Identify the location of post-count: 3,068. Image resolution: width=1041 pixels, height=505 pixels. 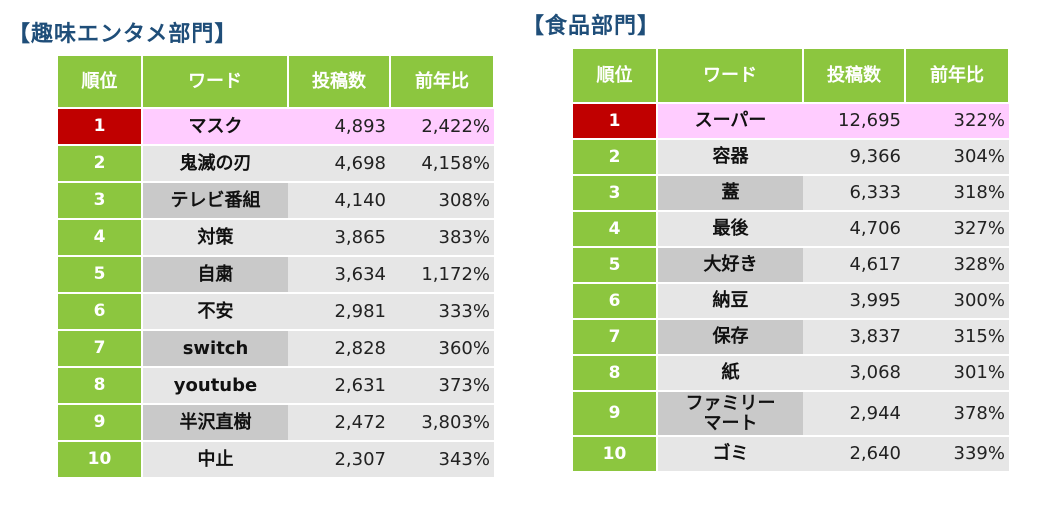
(854, 373).